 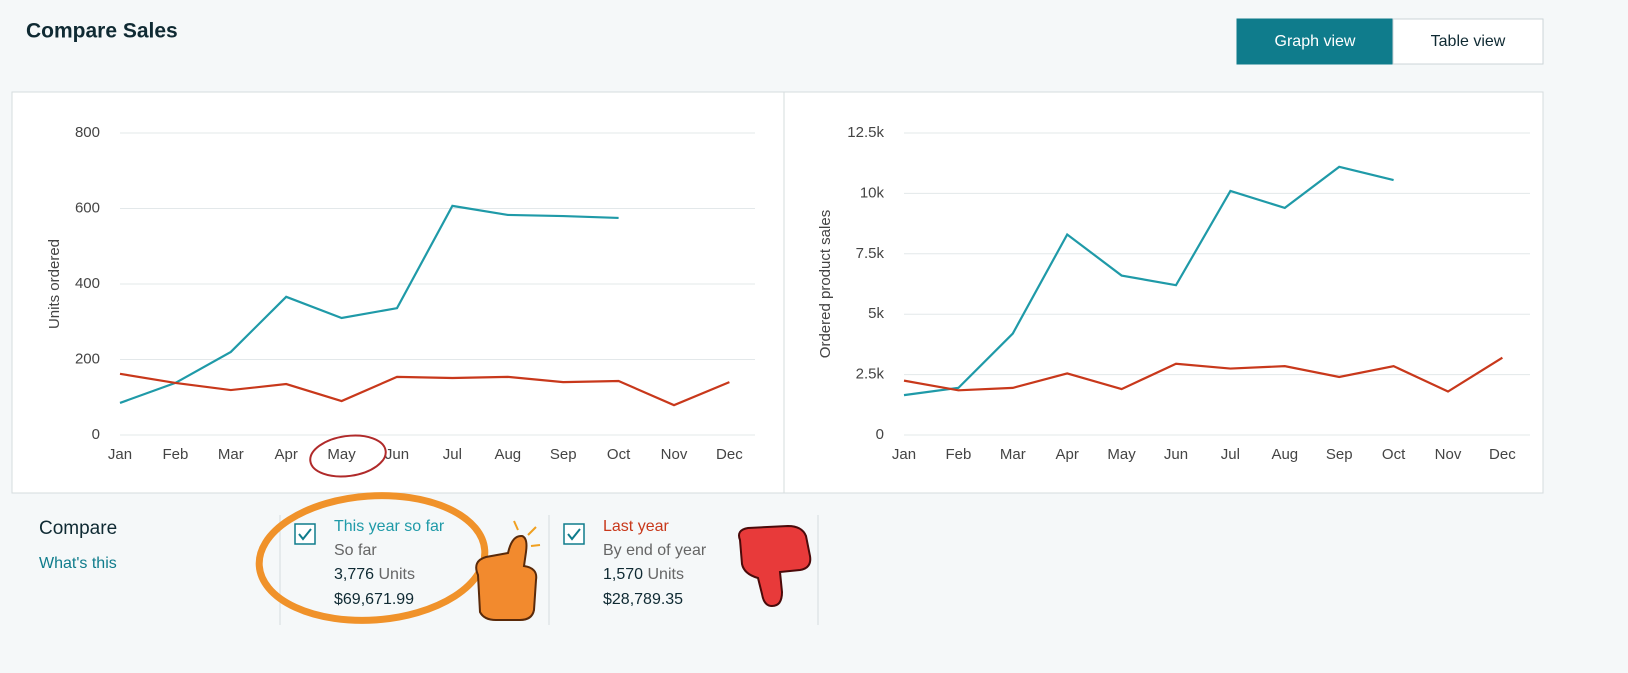 I want to click on table-view-button, so click(x=1468, y=41).